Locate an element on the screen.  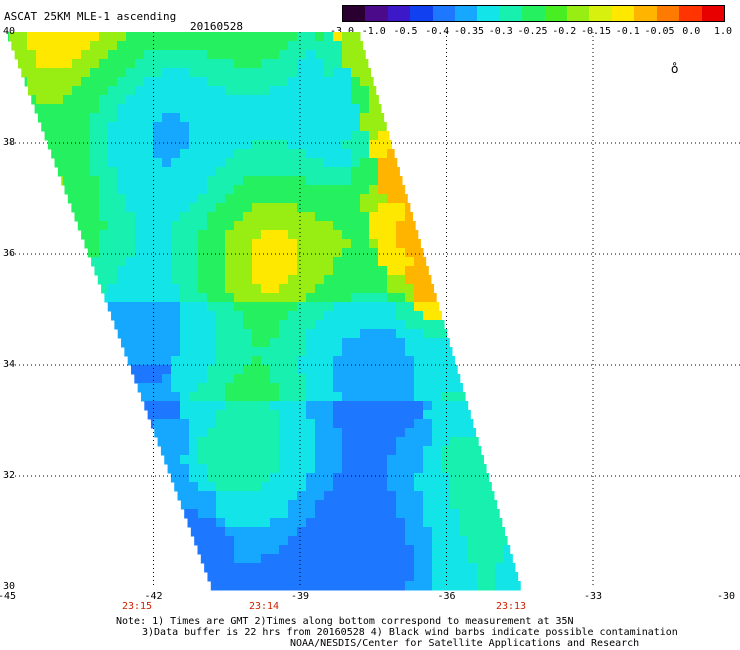
colorbar-tick-label: -0.25 is located at coordinates (532, 31).